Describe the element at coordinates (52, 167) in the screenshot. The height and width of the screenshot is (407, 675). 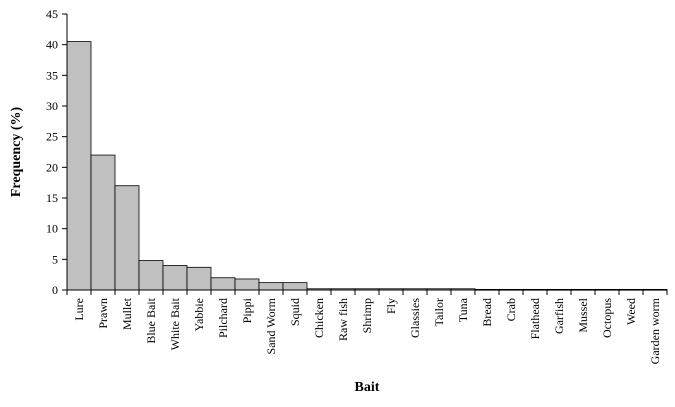
I see `y-tick-label: 20` at that location.